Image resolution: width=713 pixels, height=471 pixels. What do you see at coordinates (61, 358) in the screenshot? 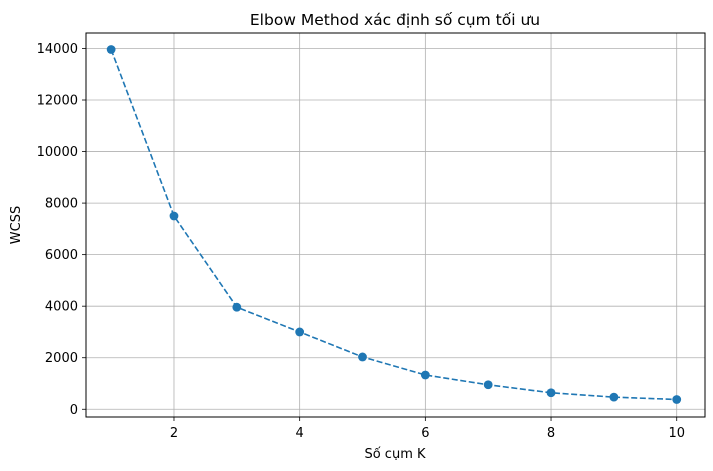
I see `y-tick-label: 2000` at bounding box center [61, 358].